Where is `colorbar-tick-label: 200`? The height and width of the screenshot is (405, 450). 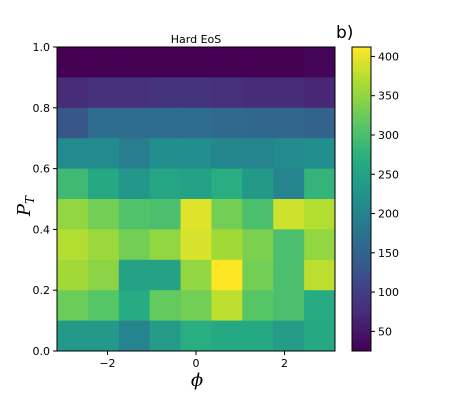 colorbar-tick-label: 200 is located at coordinates (388, 214).